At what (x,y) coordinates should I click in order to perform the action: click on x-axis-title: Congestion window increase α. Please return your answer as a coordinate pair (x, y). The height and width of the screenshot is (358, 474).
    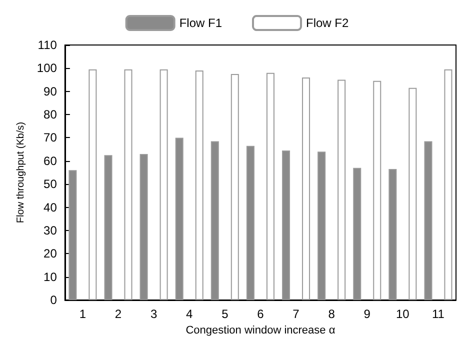
    Looking at the image, I should click on (261, 330).